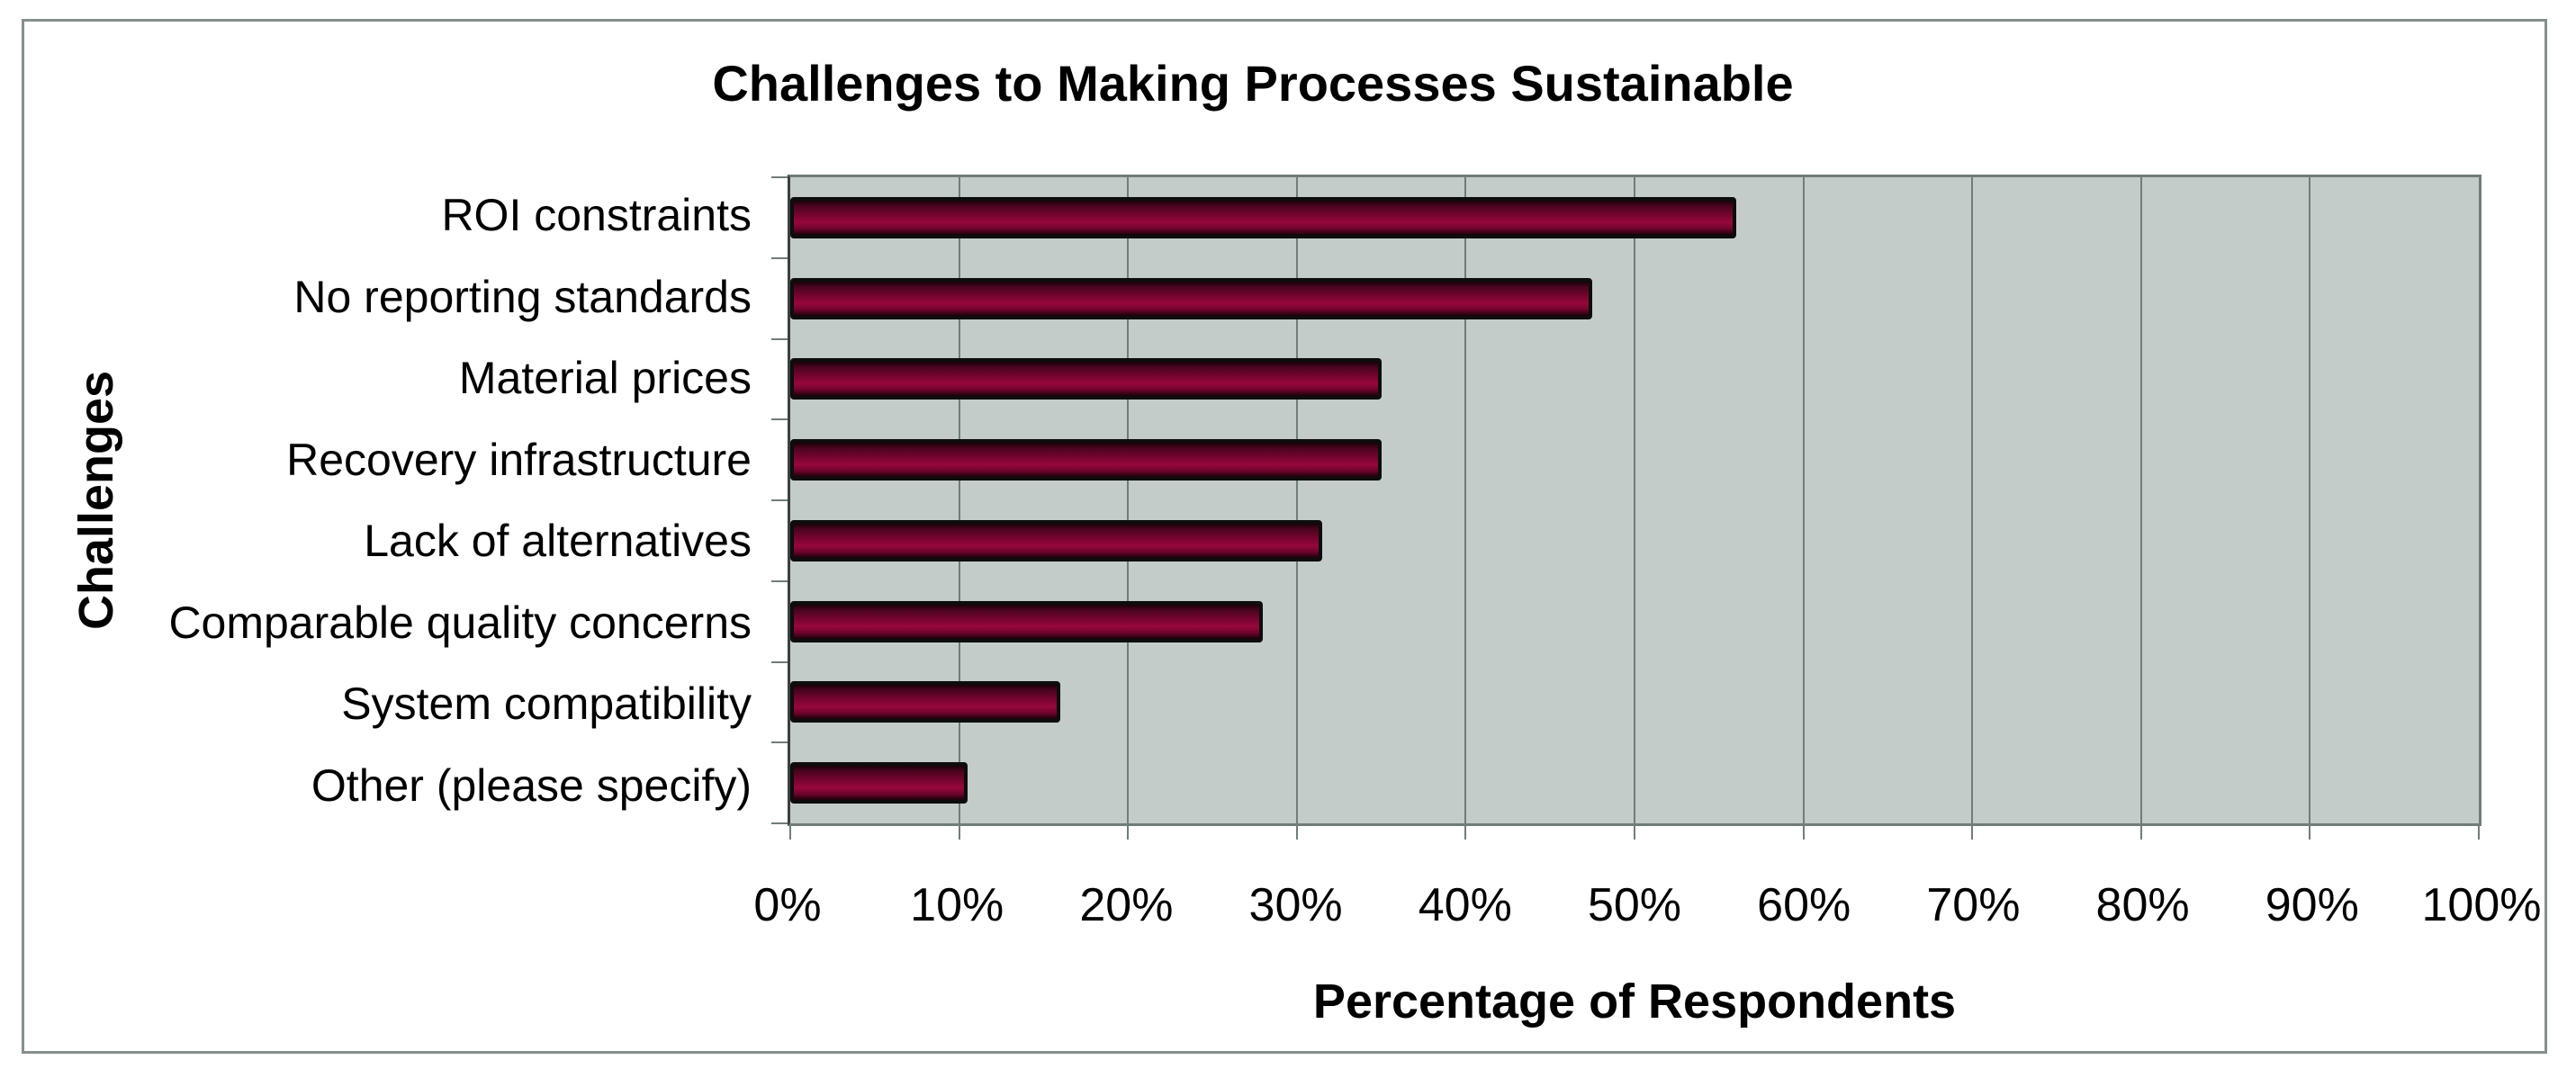 The image size is (2576, 1069). What do you see at coordinates (2312, 905) in the screenshot?
I see `x-axis-tick-label: 90%` at bounding box center [2312, 905].